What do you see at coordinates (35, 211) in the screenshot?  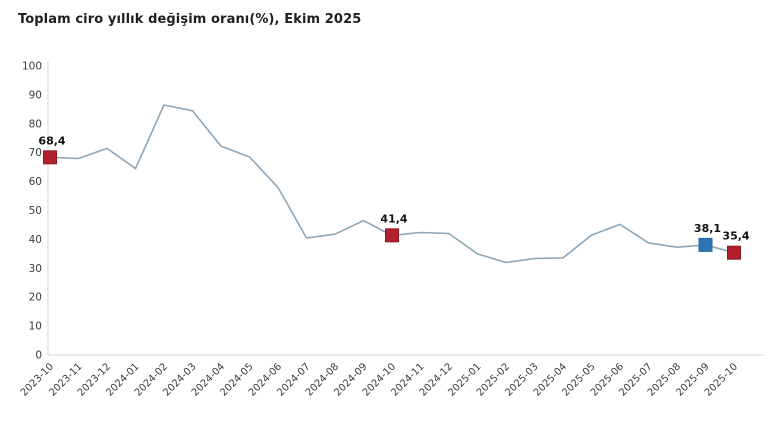 I see `y-axis-tick-label: 50` at bounding box center [35, 211].